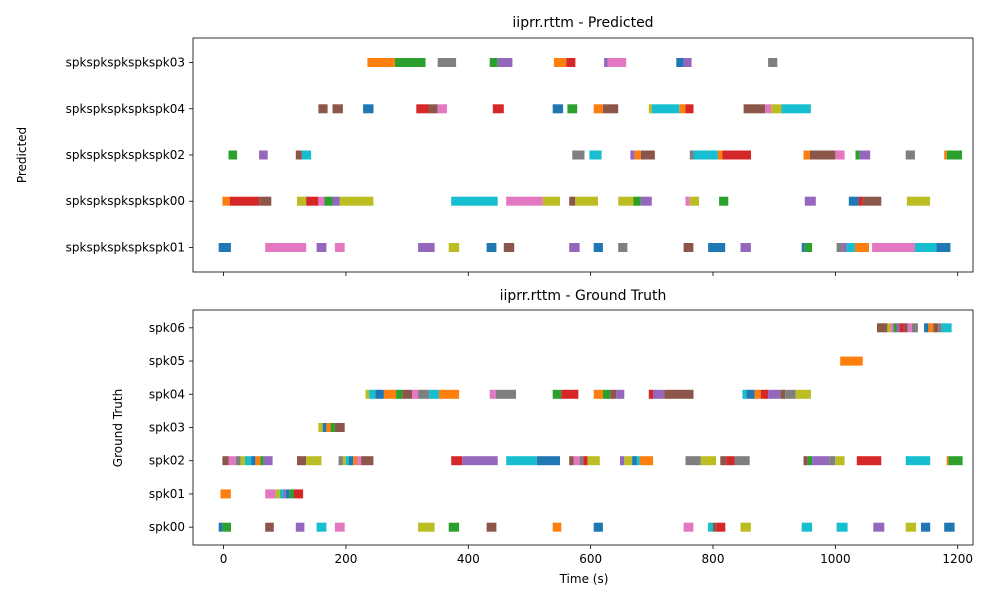 This screenshot has width=1000, height=600. Describe the element at coordinates (125, 247) in the screenshot. I see `predicted-ytick-label: spkspkspkspkspk01` at that location.